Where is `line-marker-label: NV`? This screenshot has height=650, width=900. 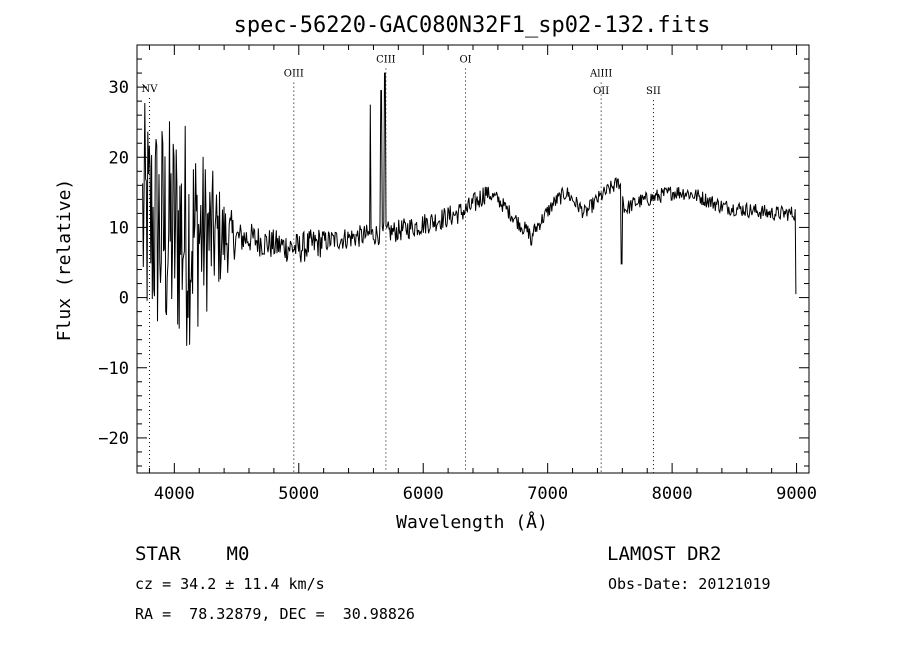
line-marker-label: NV is located at coordinates (149, 89).